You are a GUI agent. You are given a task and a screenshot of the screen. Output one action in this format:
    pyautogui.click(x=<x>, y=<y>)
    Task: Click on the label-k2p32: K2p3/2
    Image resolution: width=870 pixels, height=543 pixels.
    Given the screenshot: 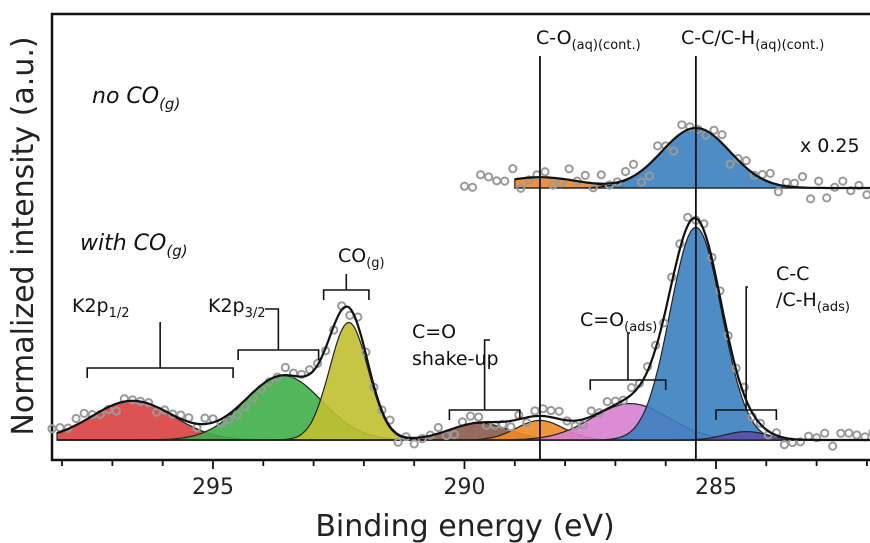 What is the action you would take?
    pyautogui.click(x=237, y=308)
    